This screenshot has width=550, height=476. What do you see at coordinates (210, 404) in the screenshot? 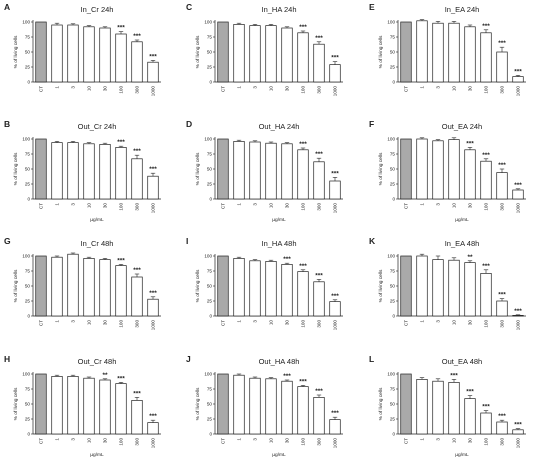
I see `y-tick-label: 50` at bounding box center [210, 404].